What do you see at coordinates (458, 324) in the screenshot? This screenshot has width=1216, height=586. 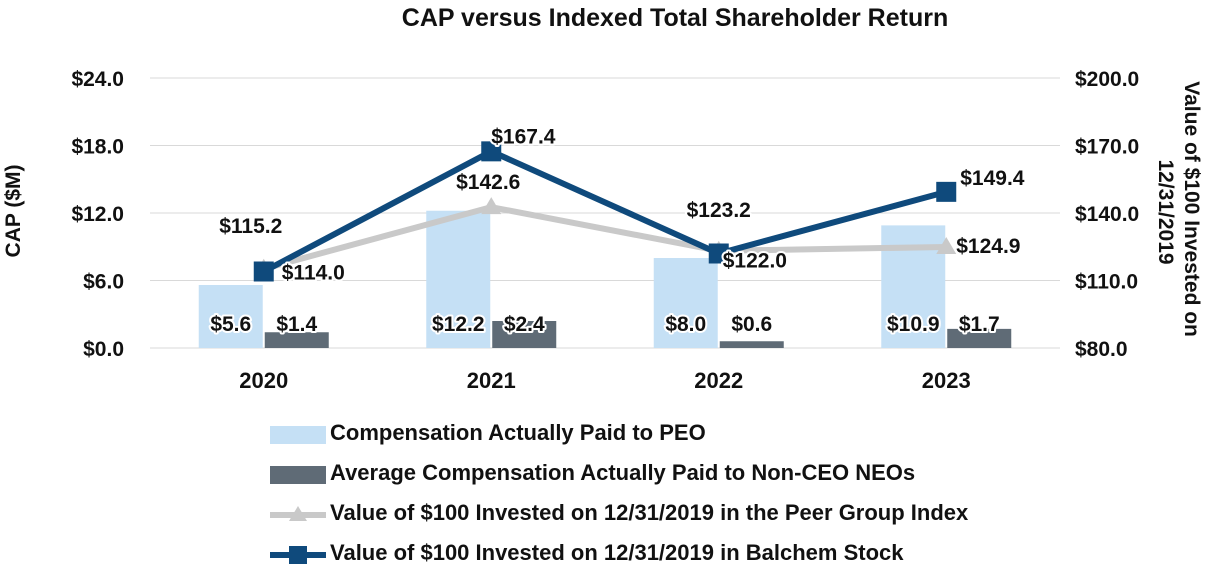 I see `data-label-peo-cap: $12.2` at bounding box center [458, 324].